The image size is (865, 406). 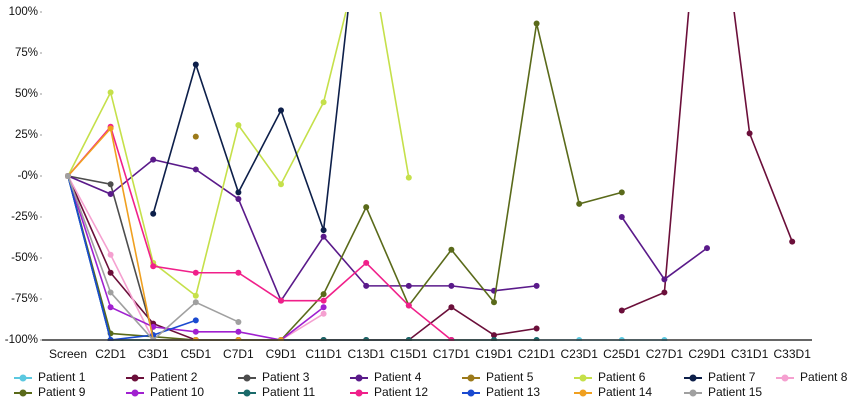 I want to click on legend-label: Patient 6, so click(x=622, y=377).